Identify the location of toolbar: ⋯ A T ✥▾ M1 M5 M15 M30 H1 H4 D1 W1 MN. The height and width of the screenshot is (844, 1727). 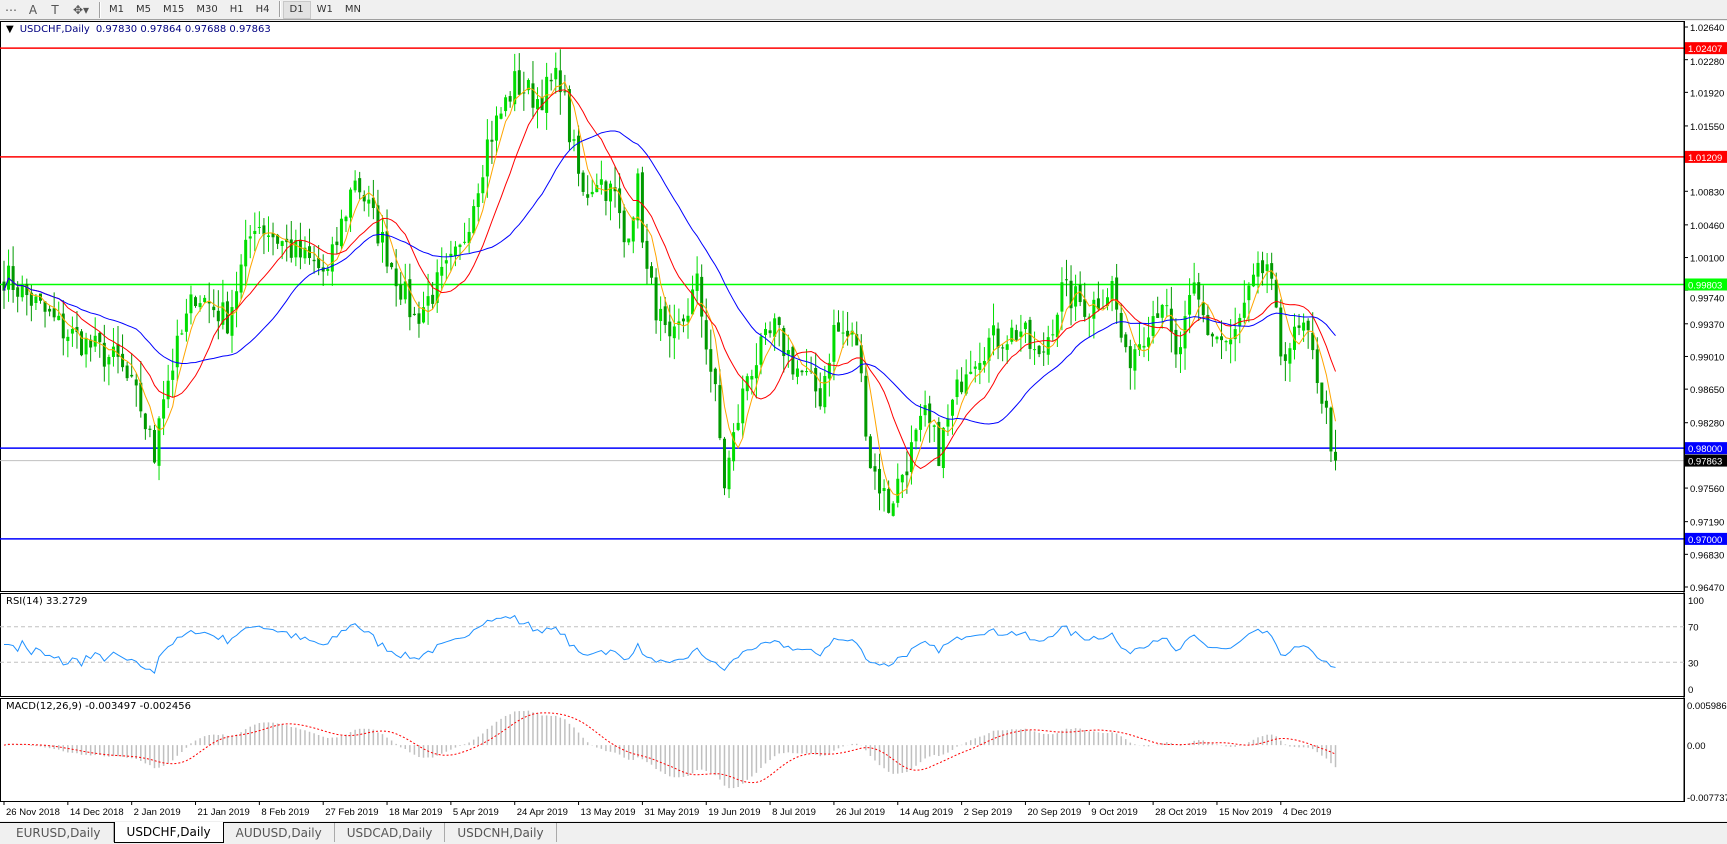
(863, 10).